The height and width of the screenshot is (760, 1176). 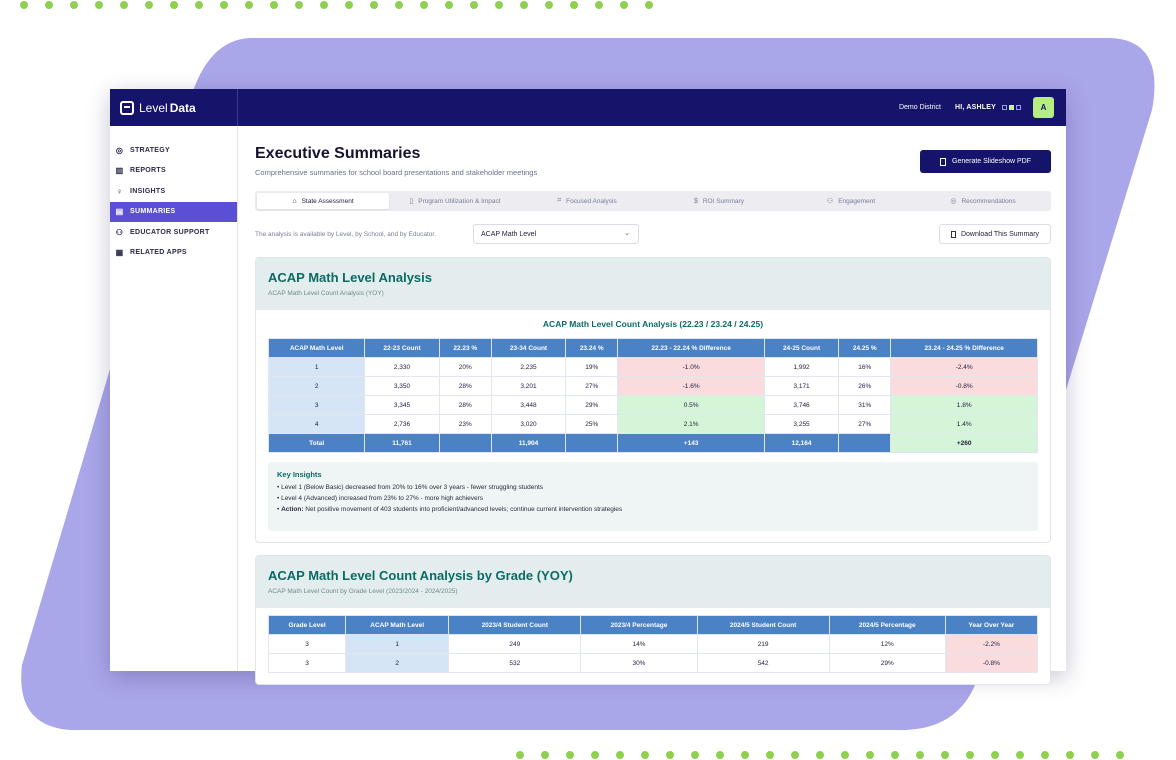 What do you see at coordinates (801, 405) in the screenshot?
I see `table-cell: 3,746` at bounding box center [801, 405].